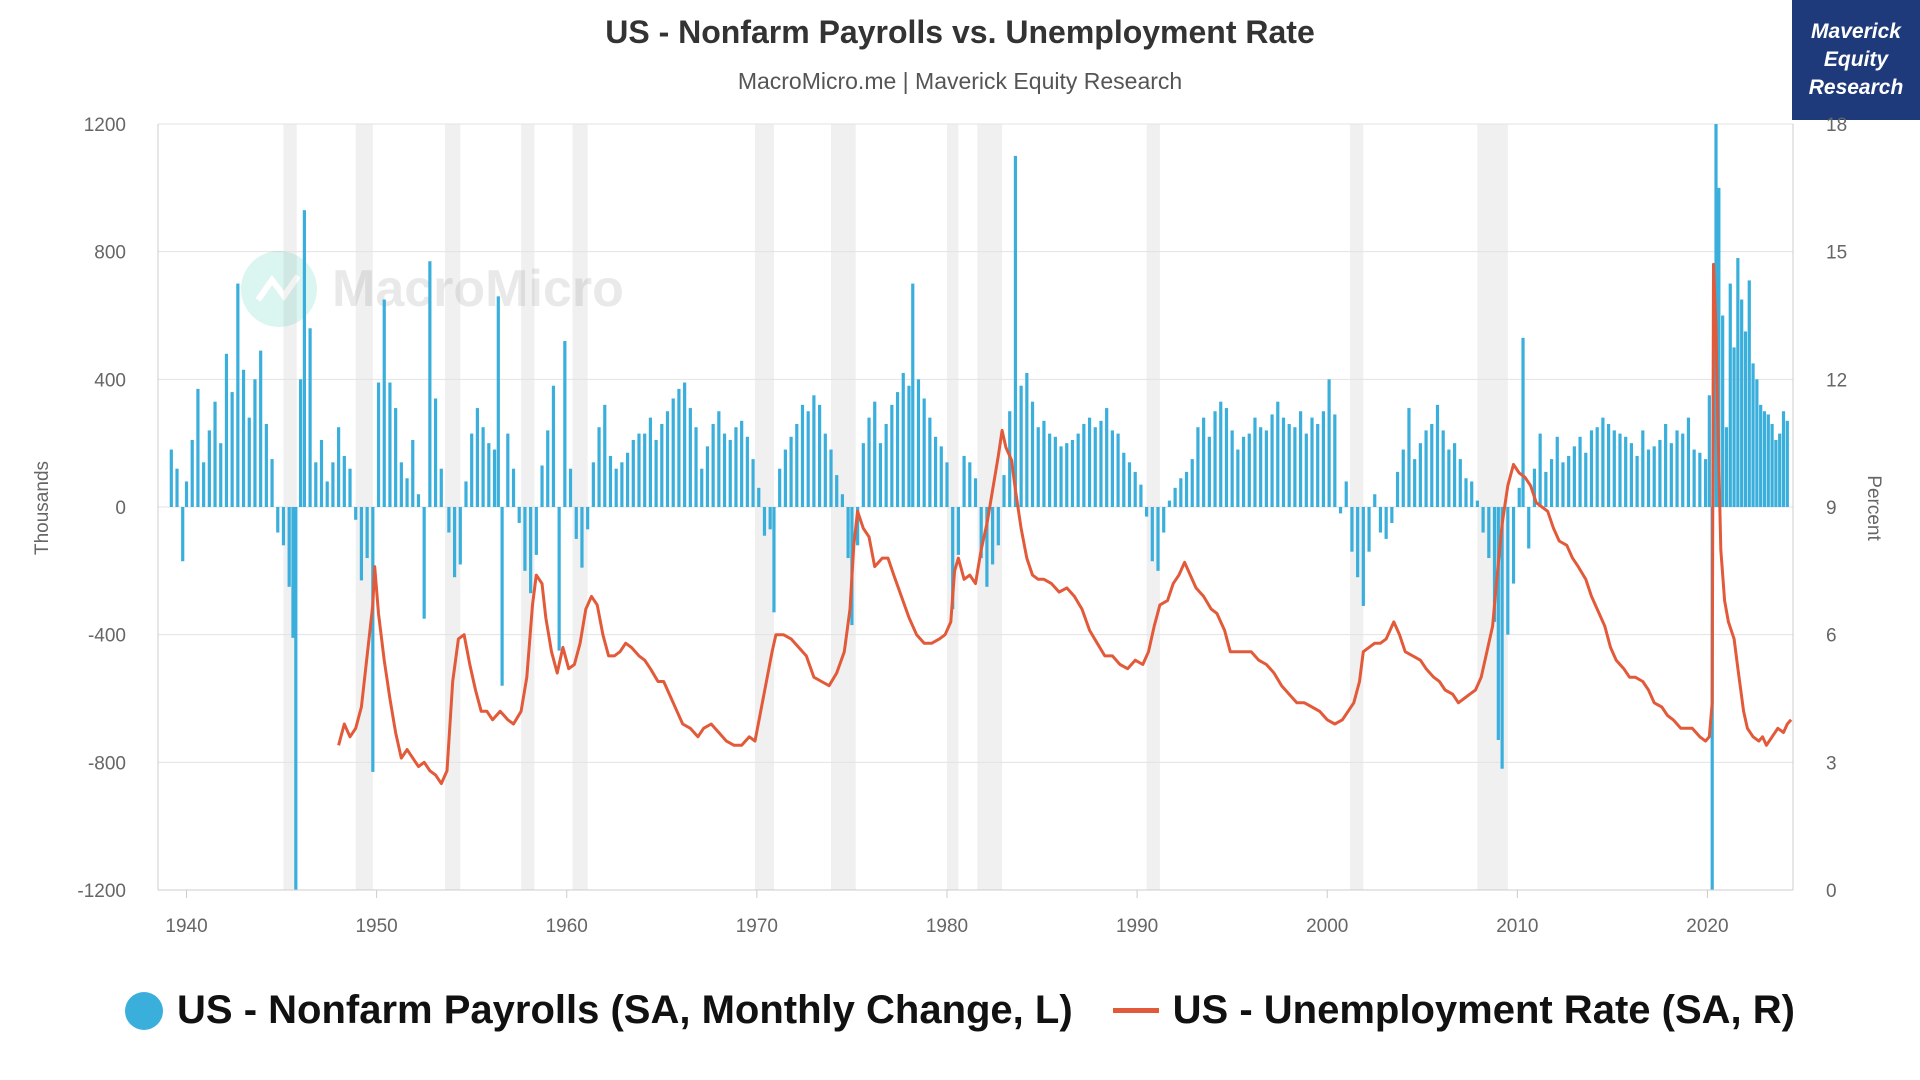 This screenshot has height=1080, width=1920. What do you see at coordinates (960, 81) in the screenshot?
I see `chart-subtitle: MacroMicro.me | Maverick Equity Research` at bounding box center [960, 81].